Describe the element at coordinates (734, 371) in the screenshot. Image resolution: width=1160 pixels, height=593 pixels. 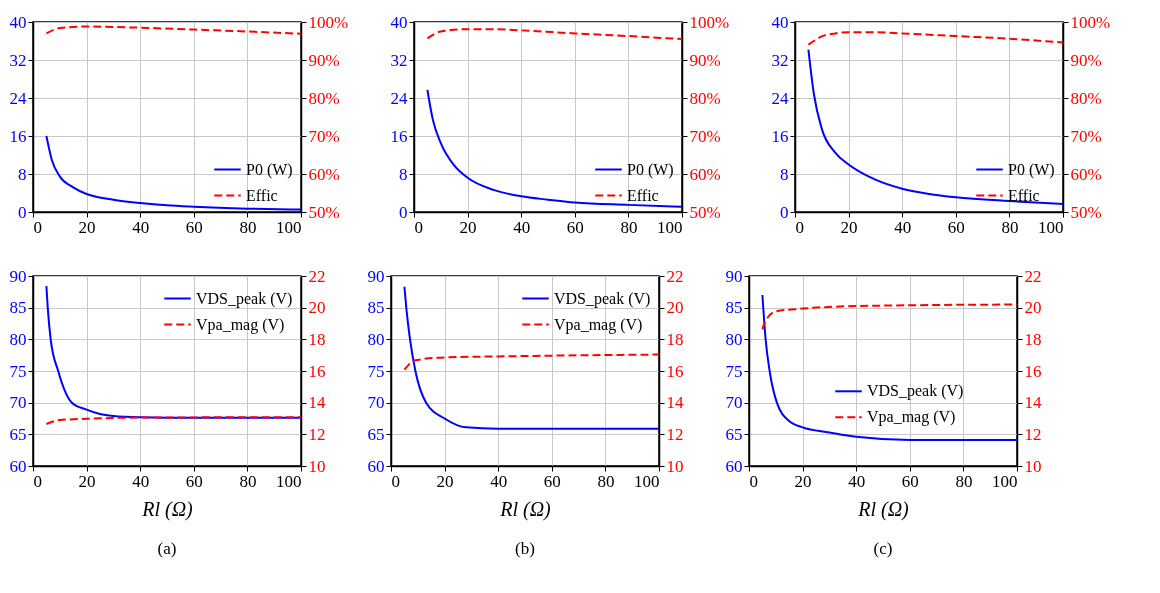
I see `y-tick-label: 75` at that location.